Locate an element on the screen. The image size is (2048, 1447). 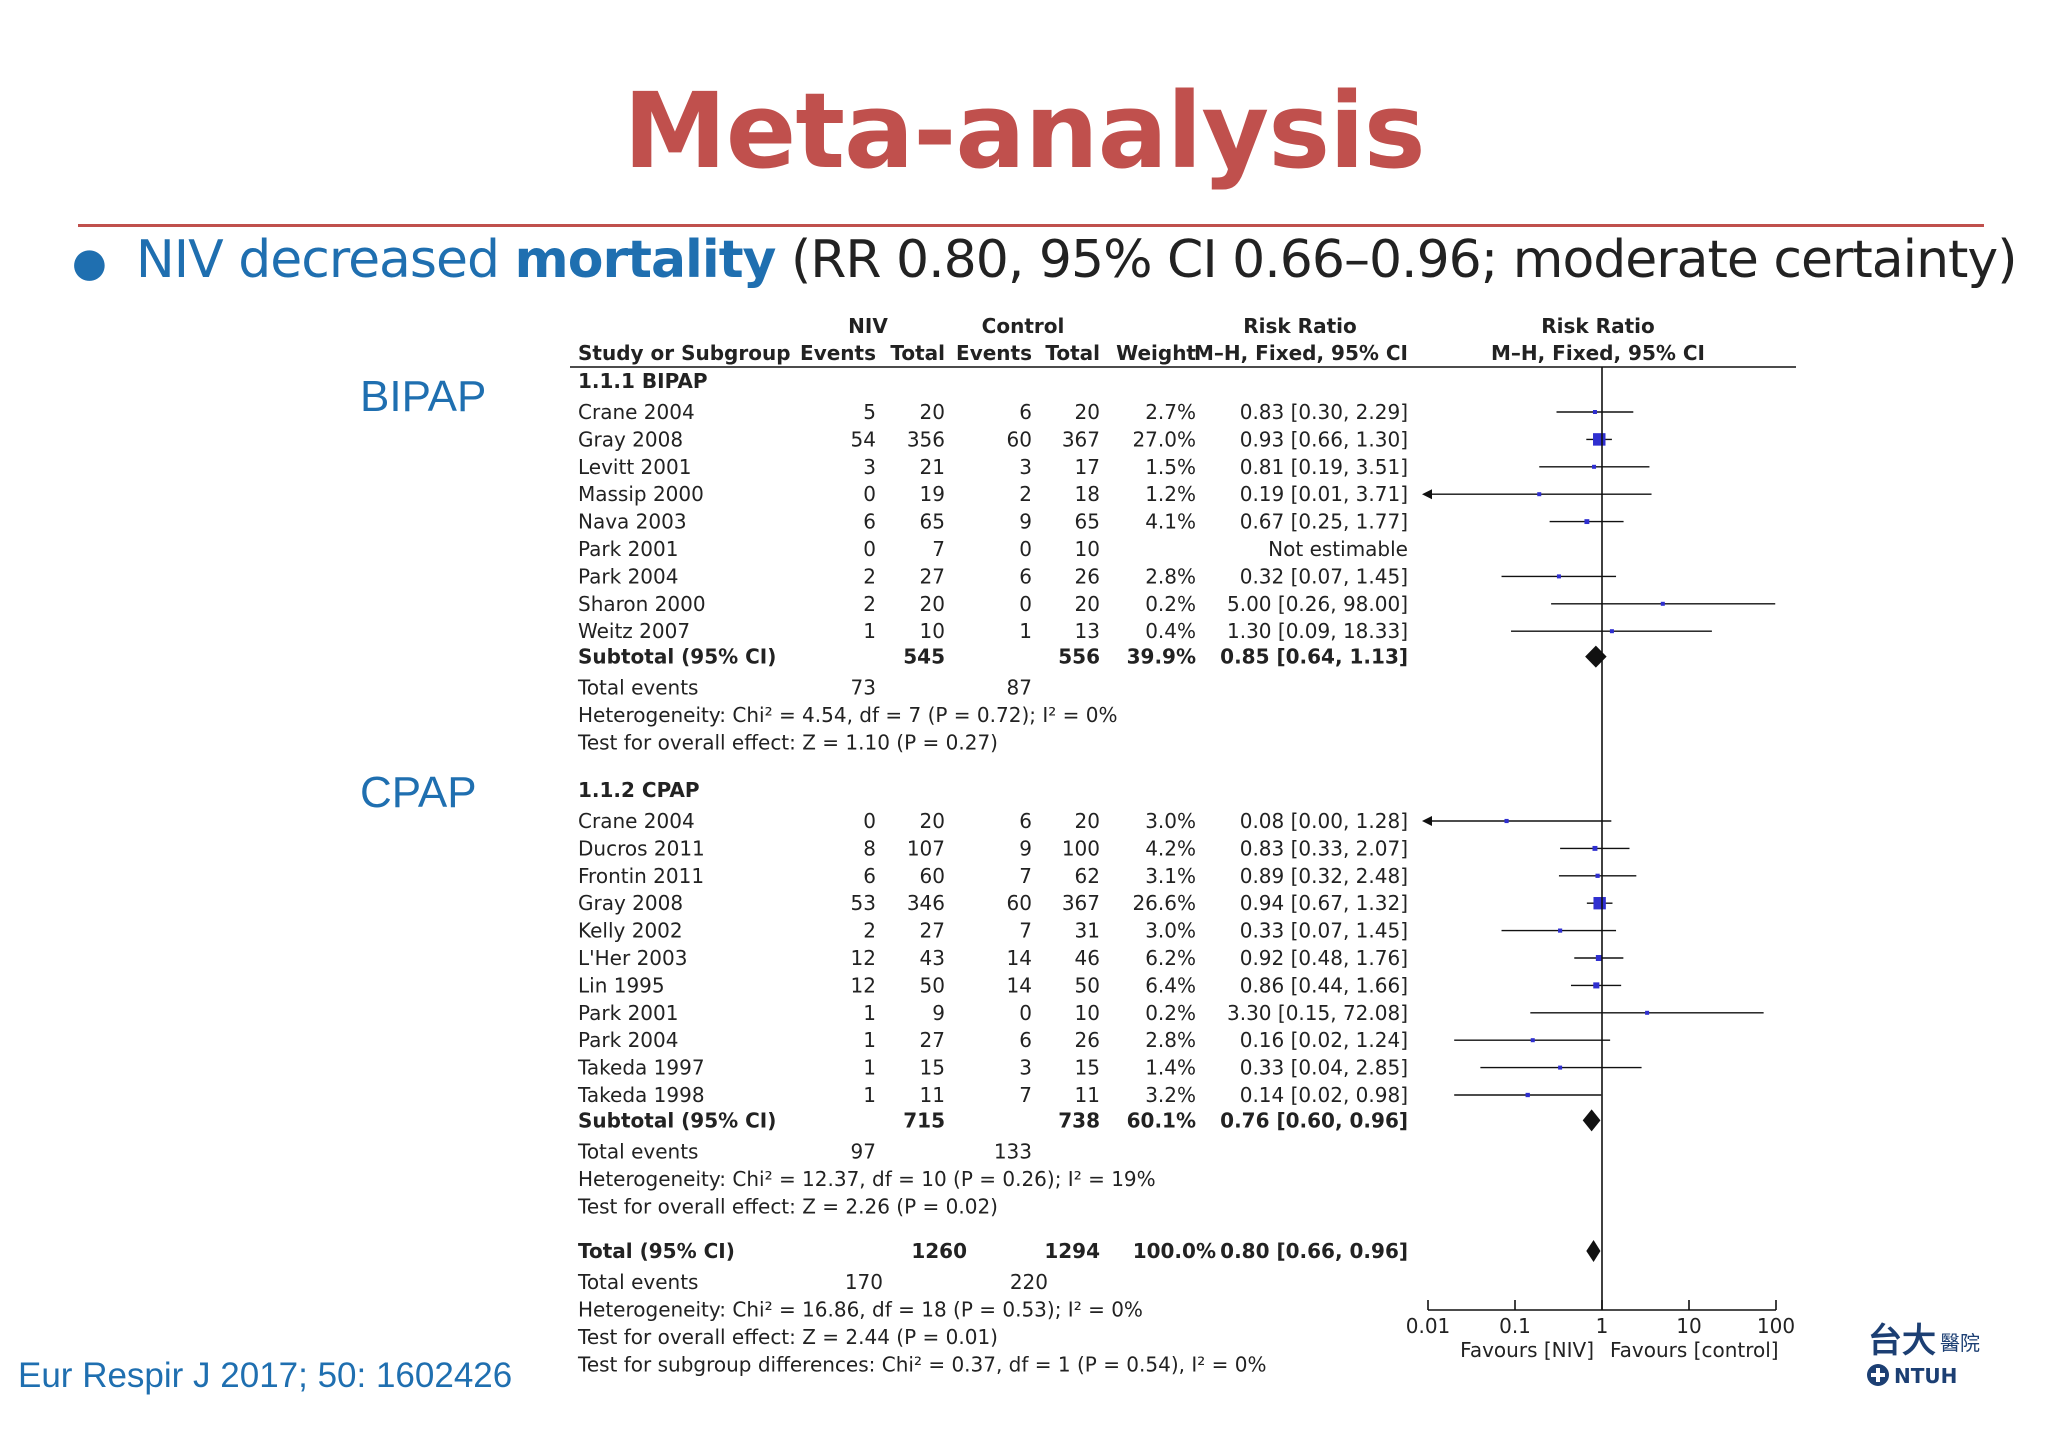
control-events: 9 is located at coordinates (1025, 522).